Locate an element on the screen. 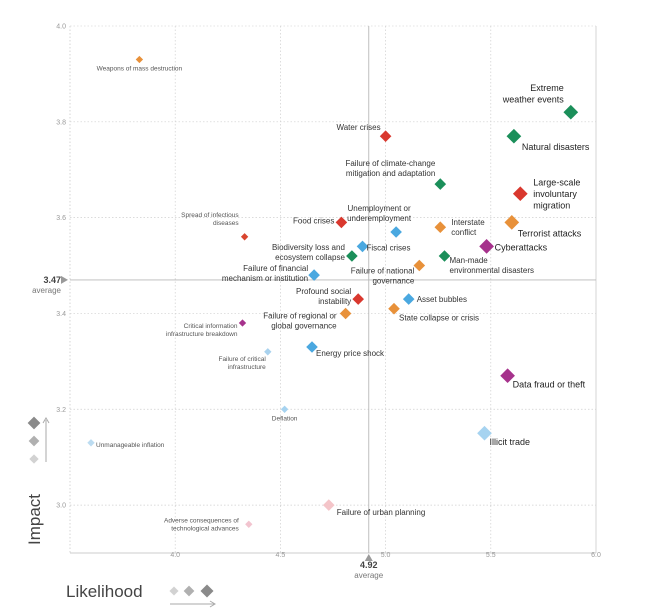  y-tick-label: 3.0 is located at coordinates (61, 506).